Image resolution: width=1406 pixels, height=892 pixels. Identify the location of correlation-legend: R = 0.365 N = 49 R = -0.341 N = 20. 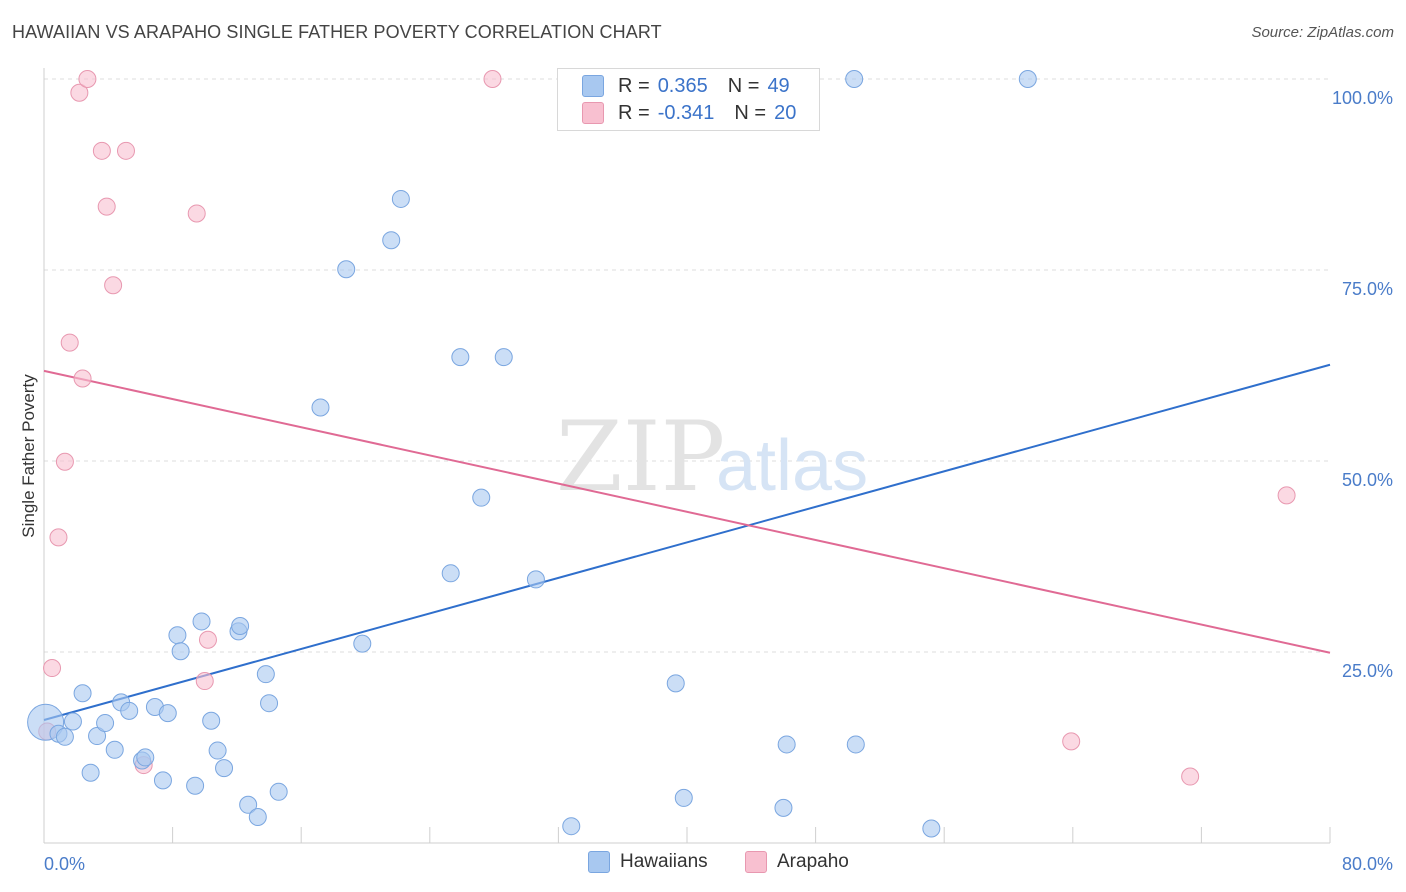
(688, 99).